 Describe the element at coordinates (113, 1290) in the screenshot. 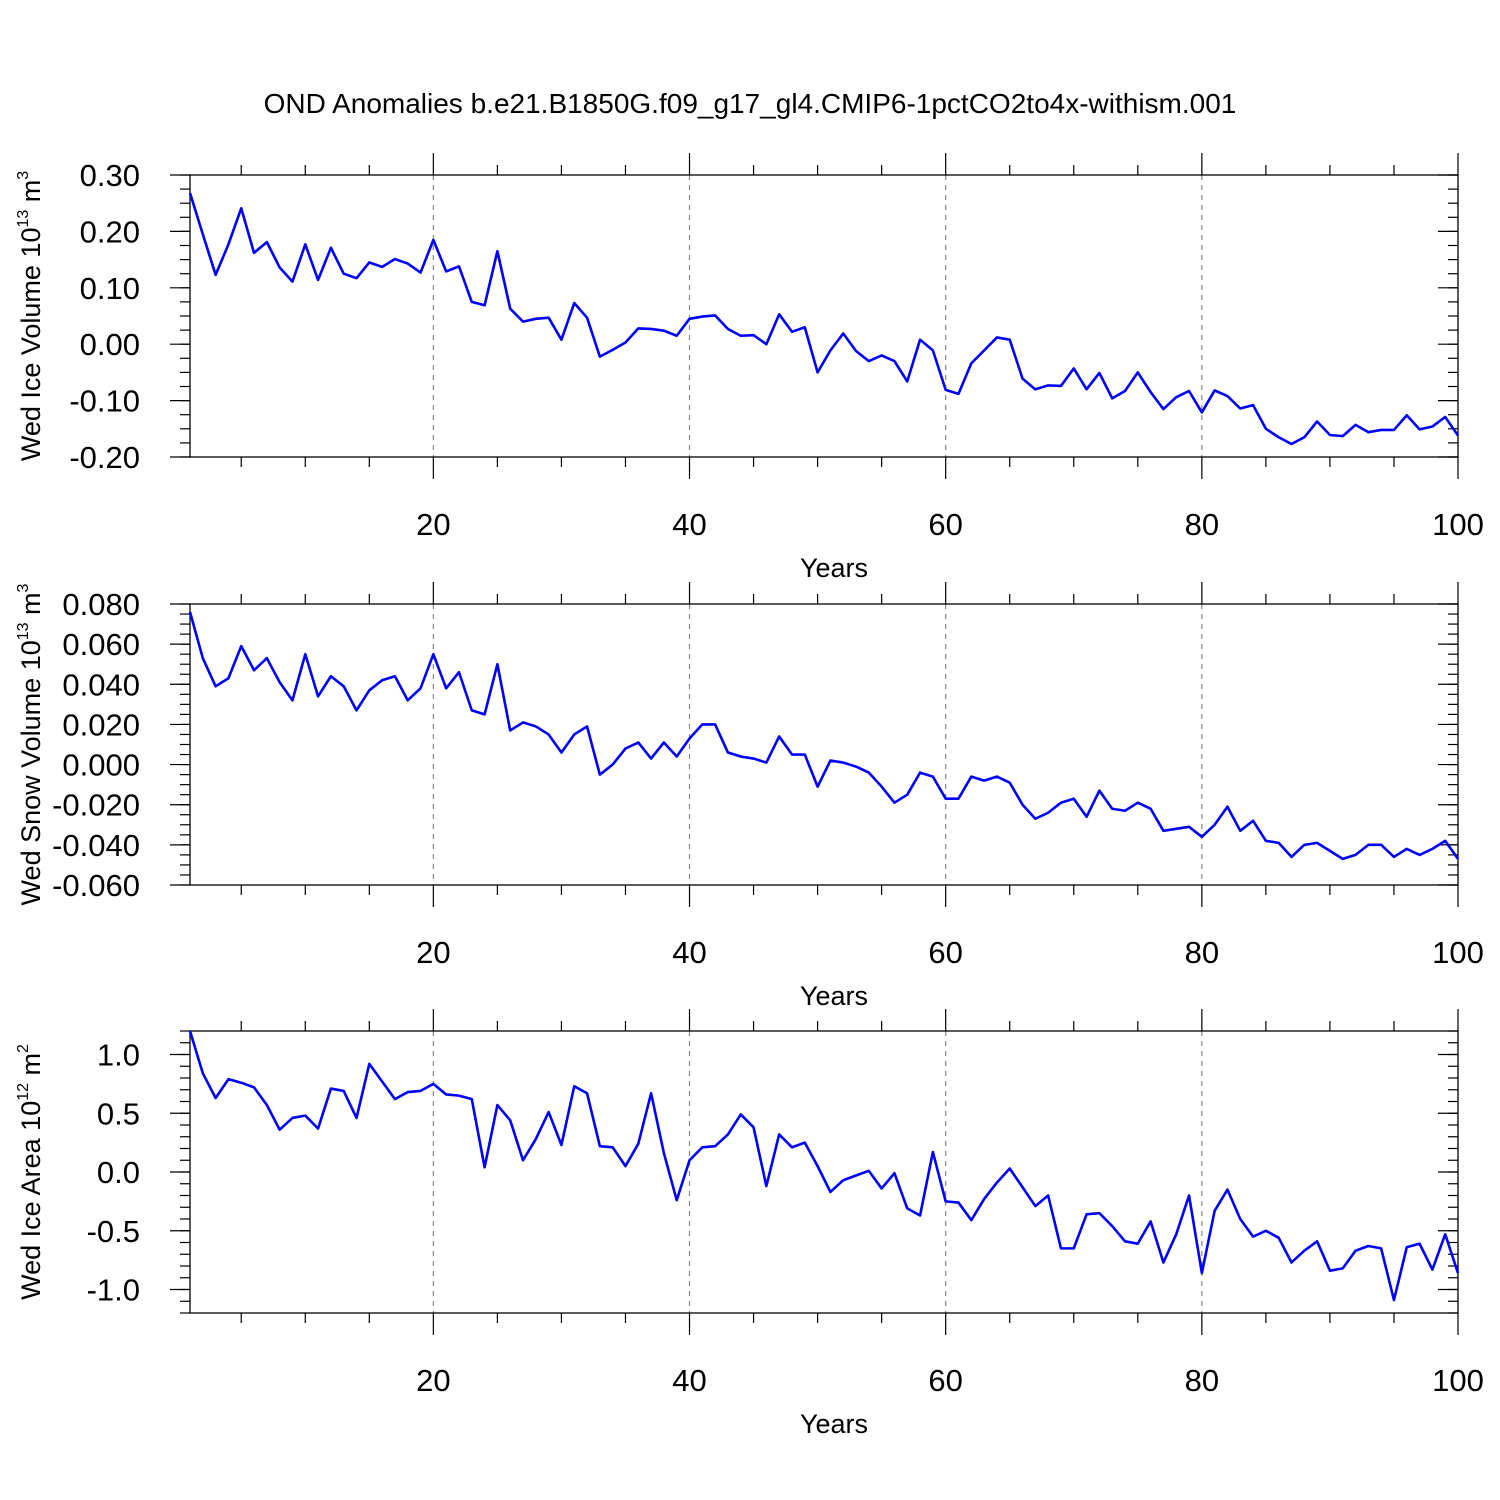

I see `y-tick-label: -1.0` at that location.